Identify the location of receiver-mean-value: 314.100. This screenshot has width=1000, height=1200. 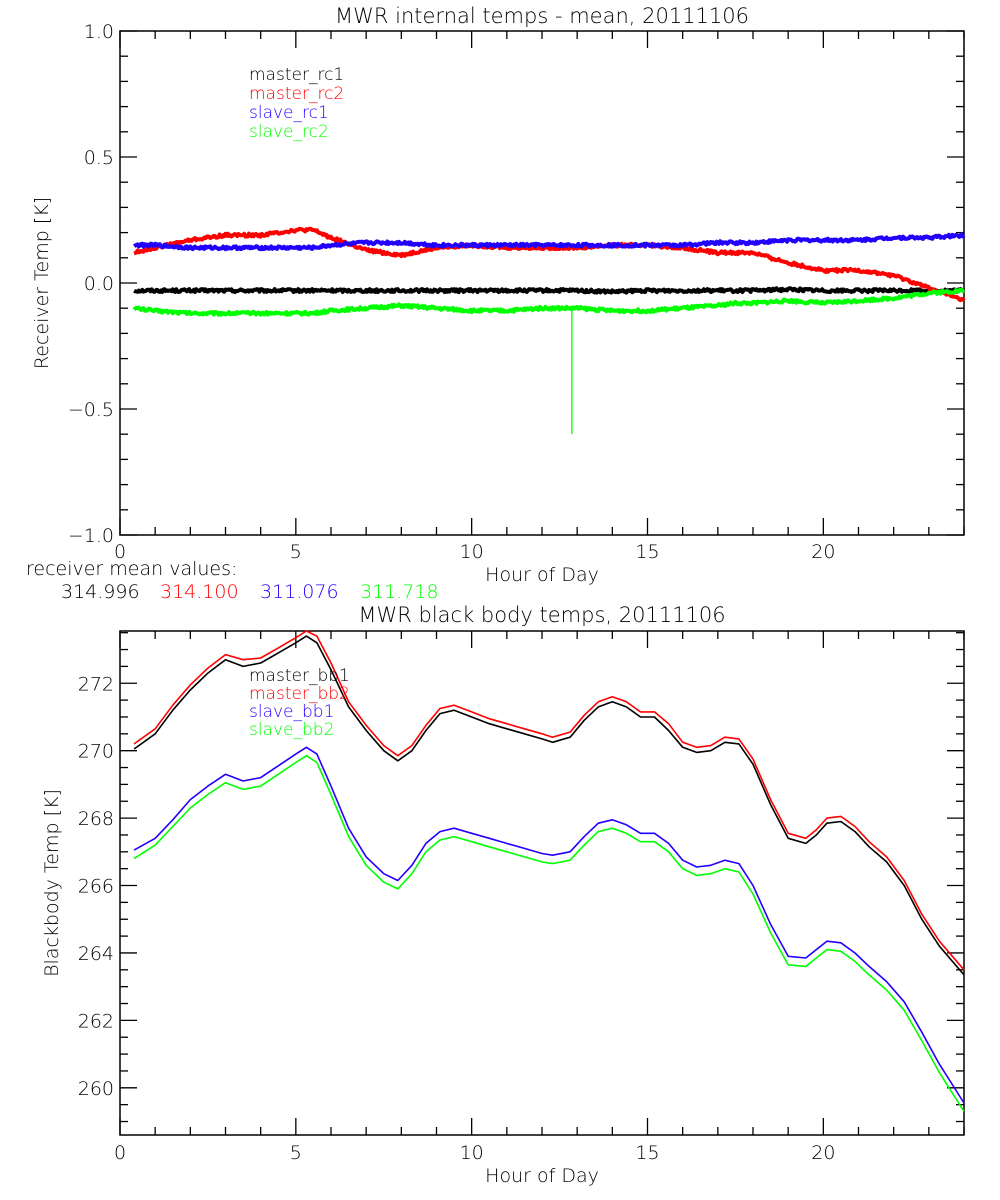
(199, 592).